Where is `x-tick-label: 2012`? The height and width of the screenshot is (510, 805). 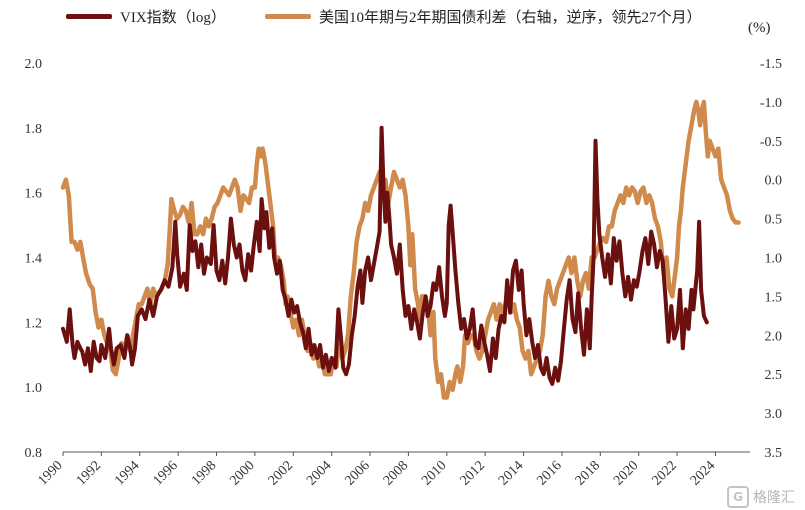 x-tick-label: 2012 is located at coordinates (473, 473).